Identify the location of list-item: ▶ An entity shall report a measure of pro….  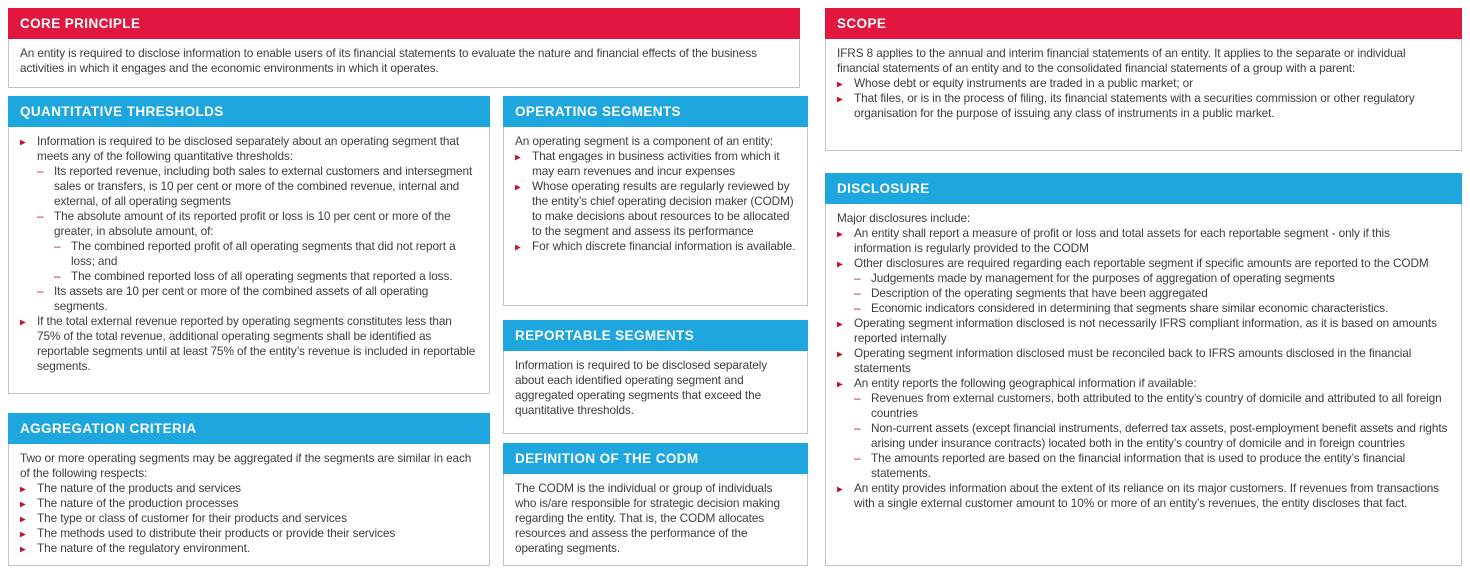
(1143, 241).